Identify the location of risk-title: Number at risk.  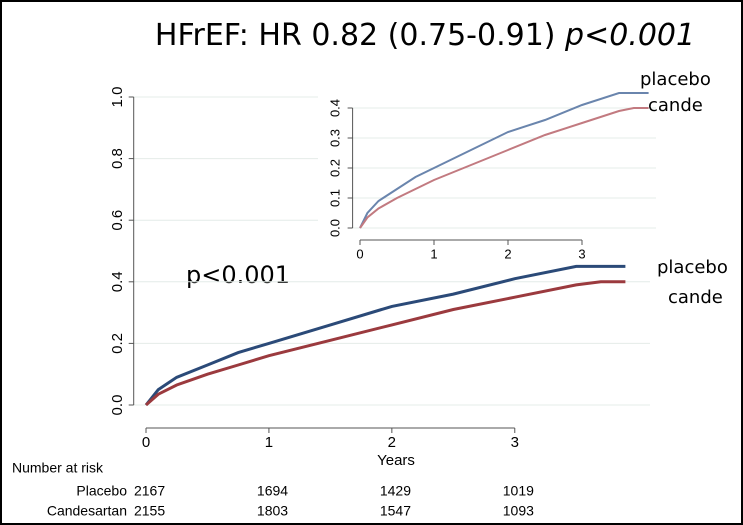
(58, 468).